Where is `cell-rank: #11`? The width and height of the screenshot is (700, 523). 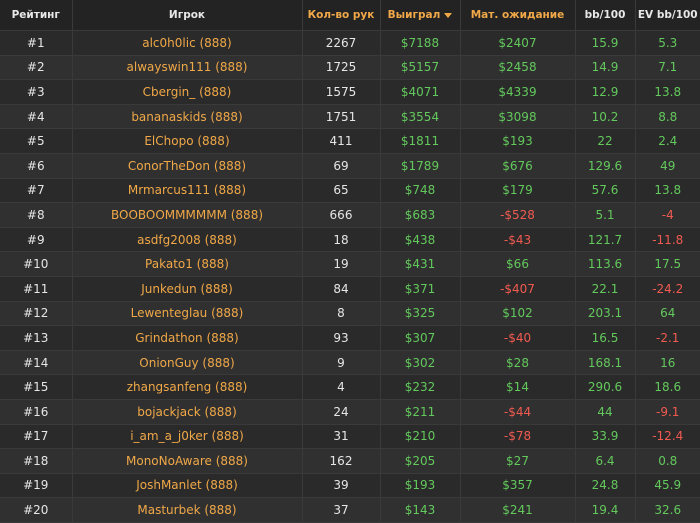
cell-rank: #11 is located at coordinates (36, 289).